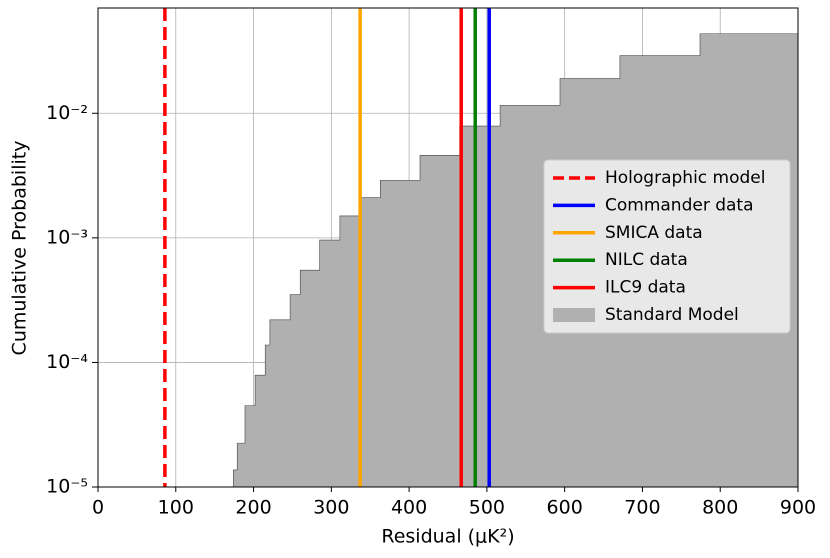 Image resolution: width=830 pixels, height=558 pixels. What do you see at coordinates (565, 508) in the screenshot?
I see `x-tick-label: 600` at bounding box center [565, 508].